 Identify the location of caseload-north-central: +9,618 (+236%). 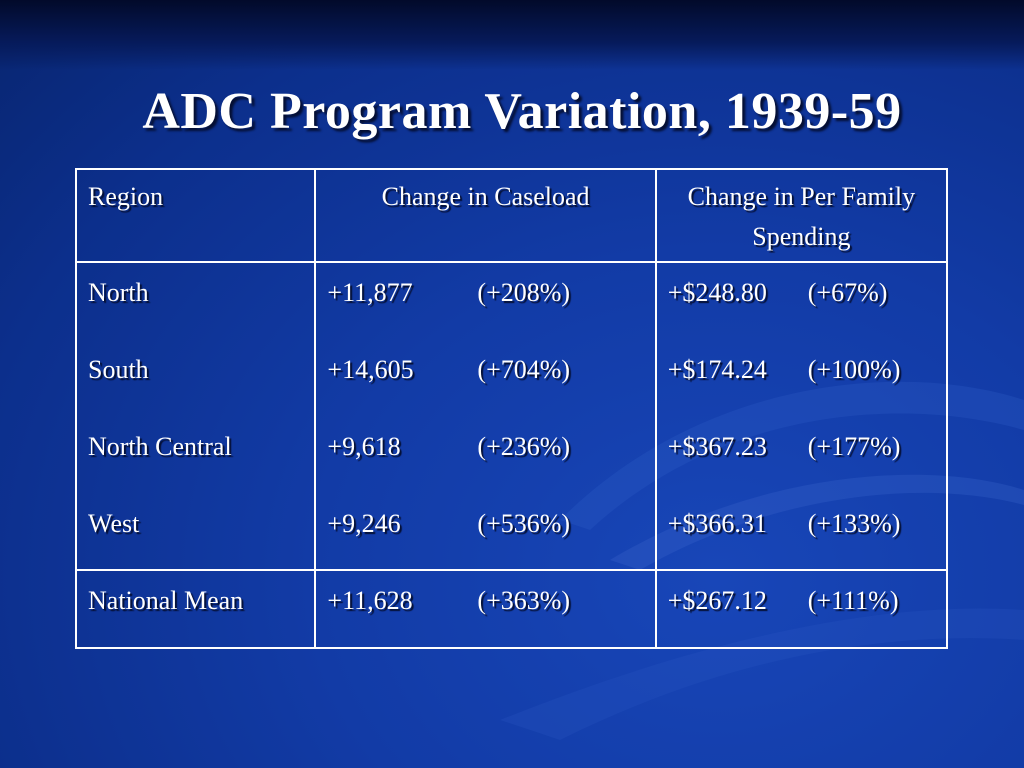
(485, 465).